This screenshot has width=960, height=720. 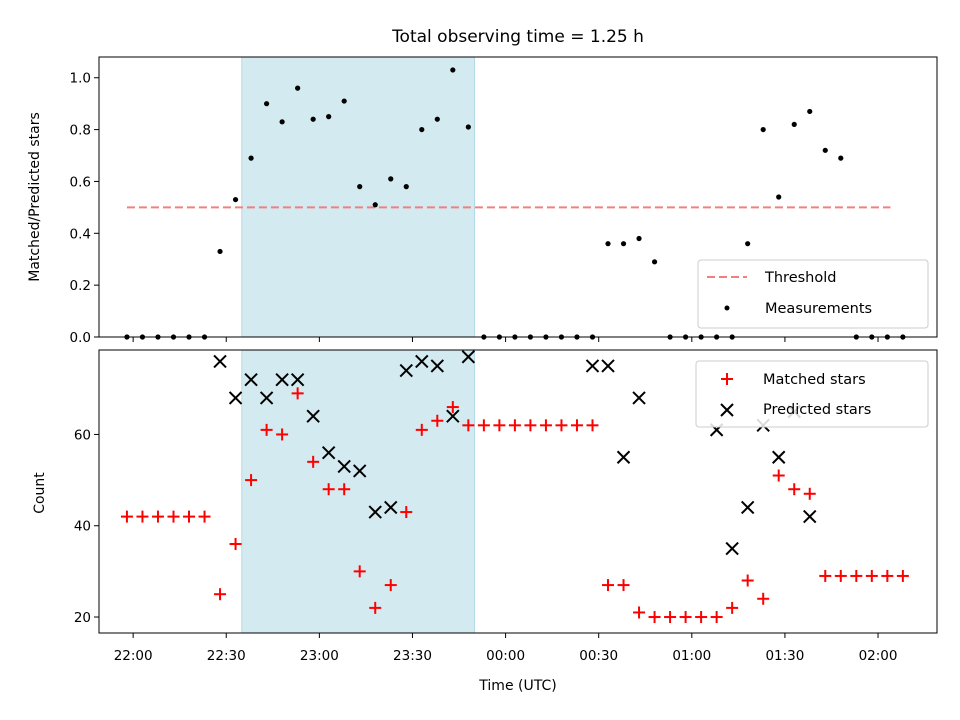 I want to click on chart-title: Total observing time = 1.25 h, so click(x=517, y=37).